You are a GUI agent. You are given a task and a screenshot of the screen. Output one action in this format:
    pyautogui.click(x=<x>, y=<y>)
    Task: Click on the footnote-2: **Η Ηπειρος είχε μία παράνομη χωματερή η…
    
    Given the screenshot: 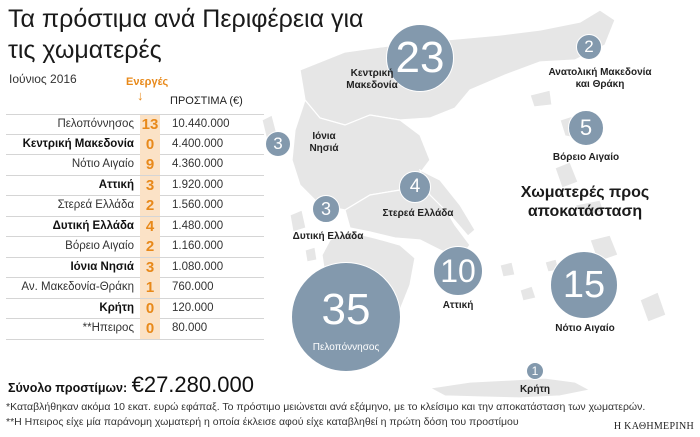 What is the action you would take?
    pyautogui.click(x=262, y=422)
    